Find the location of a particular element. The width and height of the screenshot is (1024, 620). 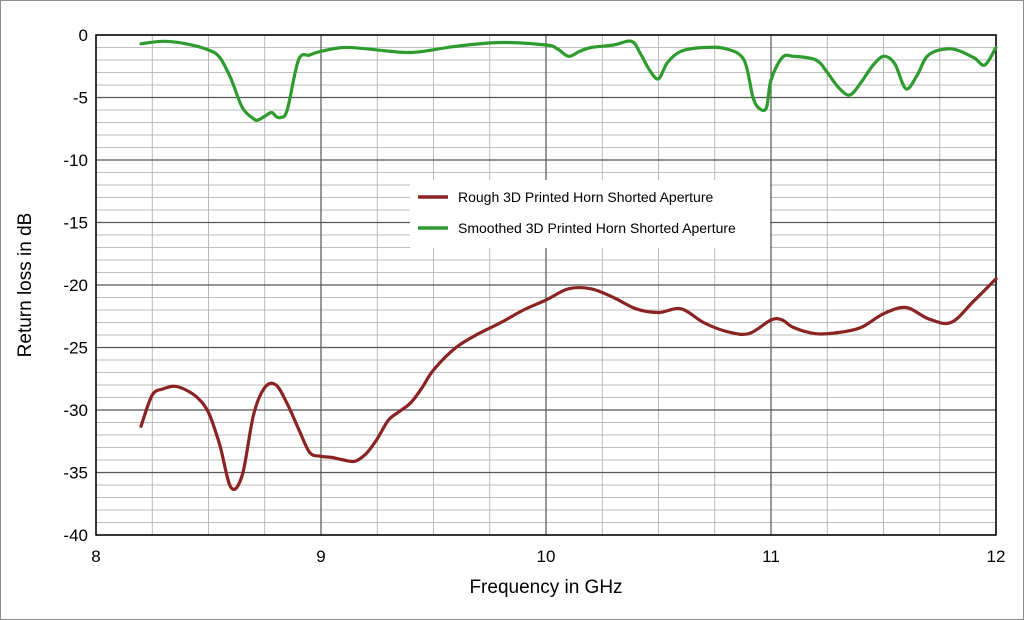

x-tick-label: 12 is located at coordinates (996, 556).